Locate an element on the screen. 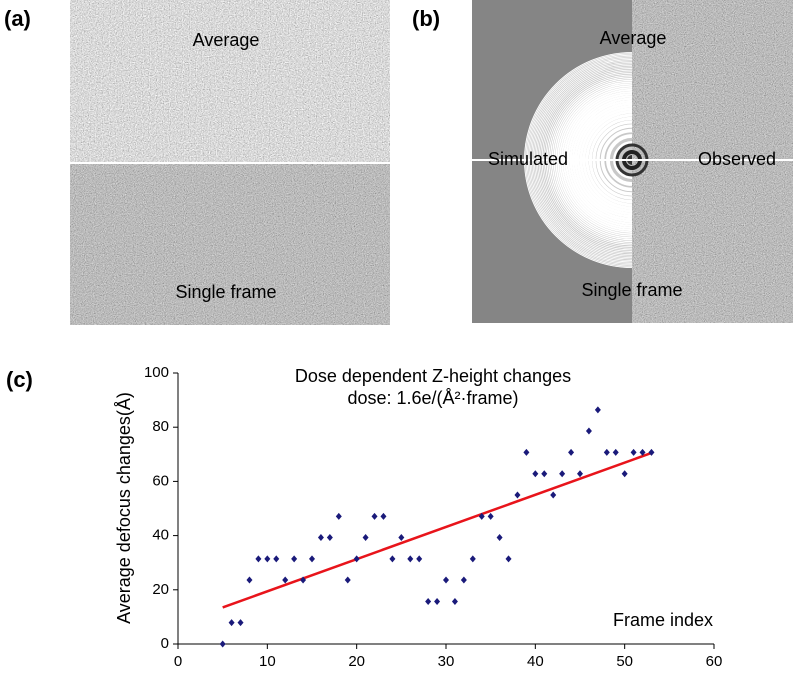 The height and width of the screenshot is (678, 793). x-tick-label: 0 is located at coordinates (178, 661).